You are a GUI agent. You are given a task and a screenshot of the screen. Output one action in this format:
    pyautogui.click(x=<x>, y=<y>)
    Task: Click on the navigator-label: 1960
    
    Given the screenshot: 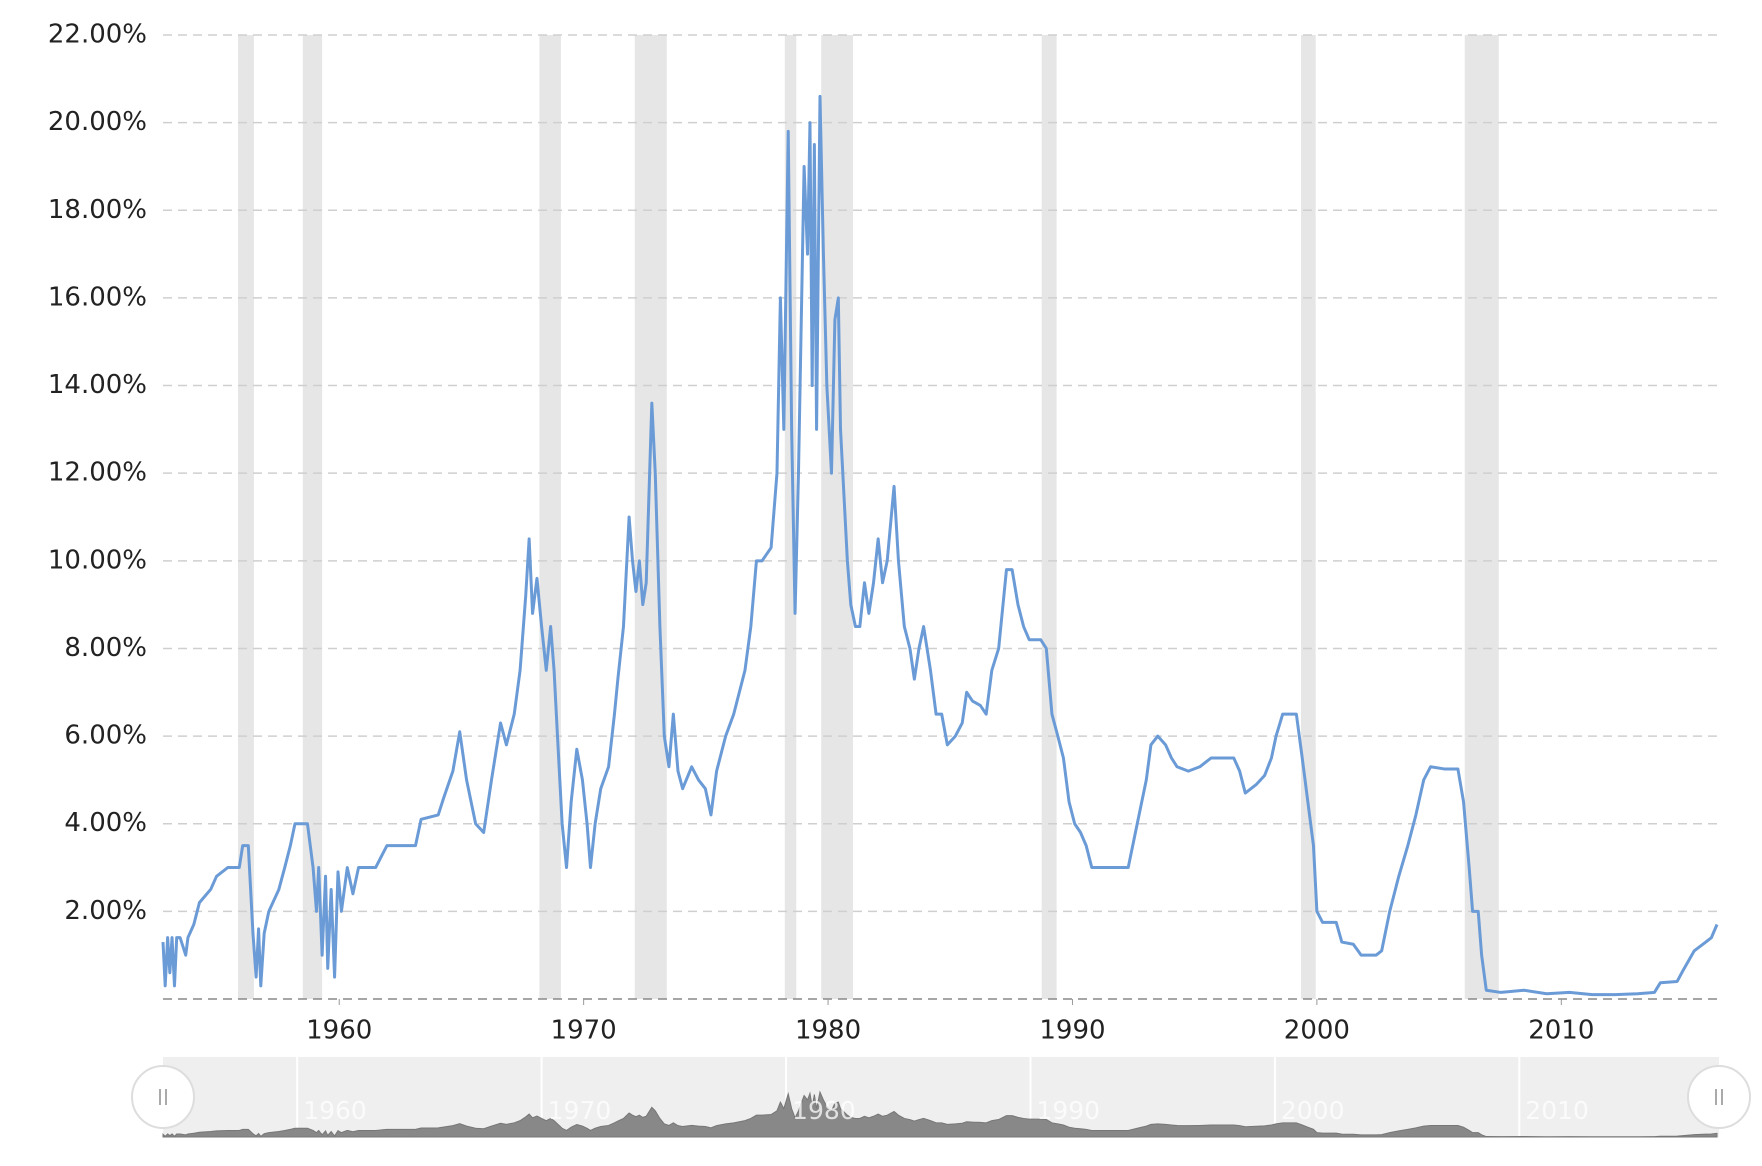 What is the action you would take?
    pyautogui.click(x=335, y=1110)
    